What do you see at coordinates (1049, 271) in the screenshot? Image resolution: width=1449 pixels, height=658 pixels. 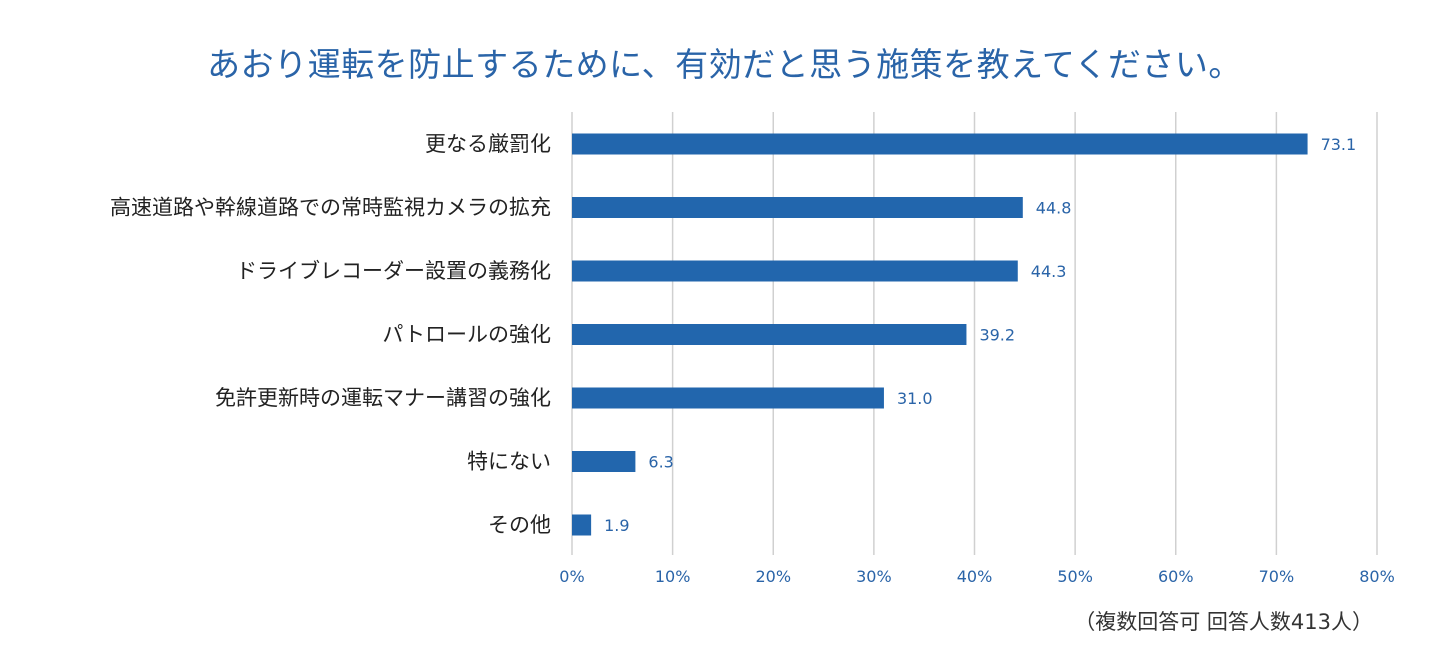 I see `value-label: 44.3` at bounding box center [1049, 271].